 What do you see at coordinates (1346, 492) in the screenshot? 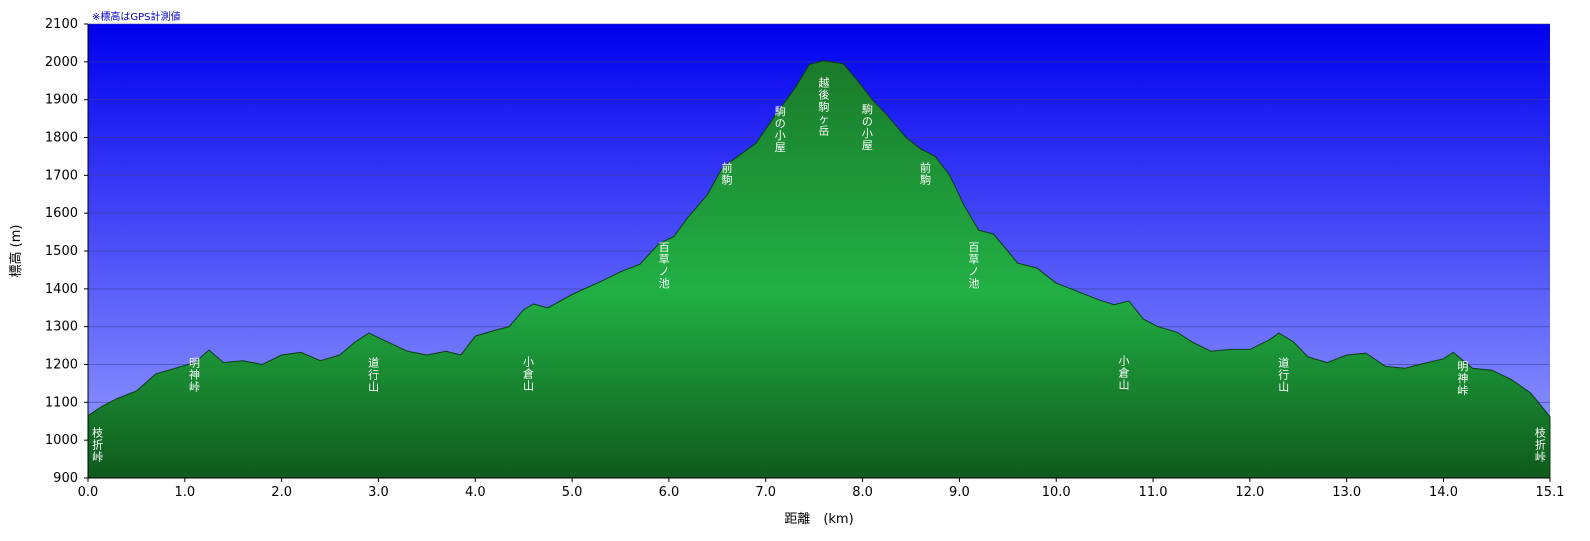
I see `x-tick-label: 13.0` at bounding box center [1346, 492].